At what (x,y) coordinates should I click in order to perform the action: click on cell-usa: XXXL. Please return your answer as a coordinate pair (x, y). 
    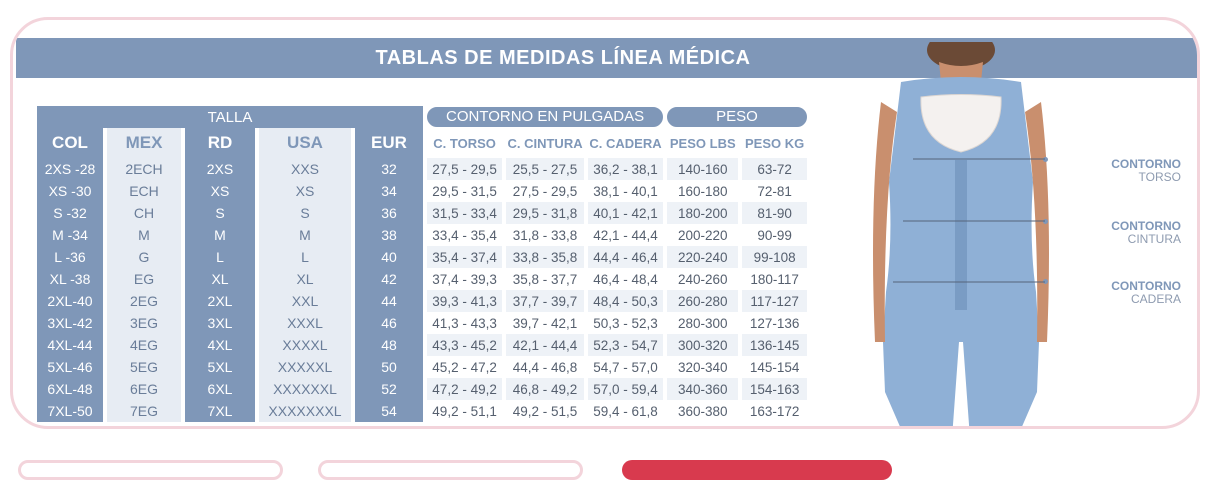
    Looking at the image, I should click on (305, 323).